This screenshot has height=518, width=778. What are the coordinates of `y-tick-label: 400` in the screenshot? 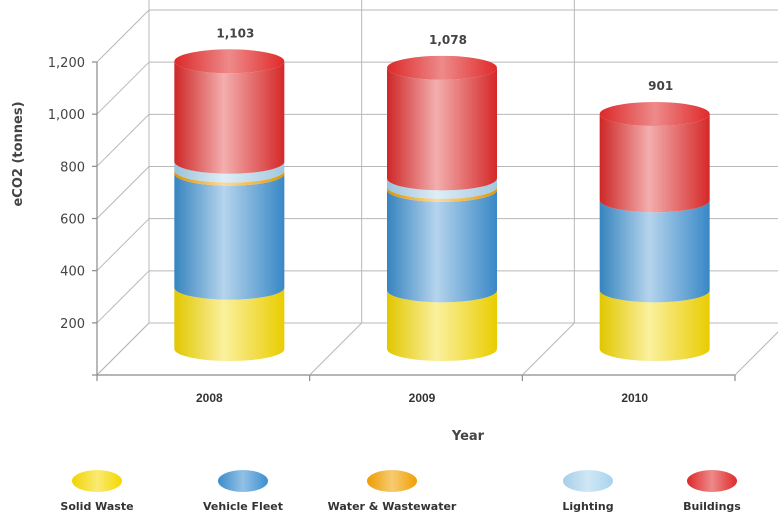 It's located at (72, 272).